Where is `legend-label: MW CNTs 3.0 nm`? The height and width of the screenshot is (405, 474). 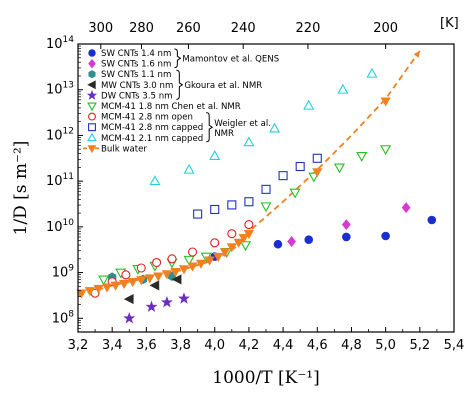
legend-label: MW CNTs 3.0 nm is located at coordinates (137, 86).